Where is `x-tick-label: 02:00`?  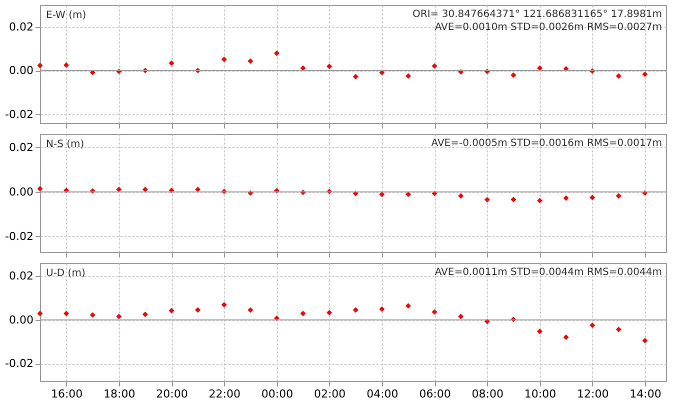
x-tick-label: 02:00 is located at coordinates (330, 394).